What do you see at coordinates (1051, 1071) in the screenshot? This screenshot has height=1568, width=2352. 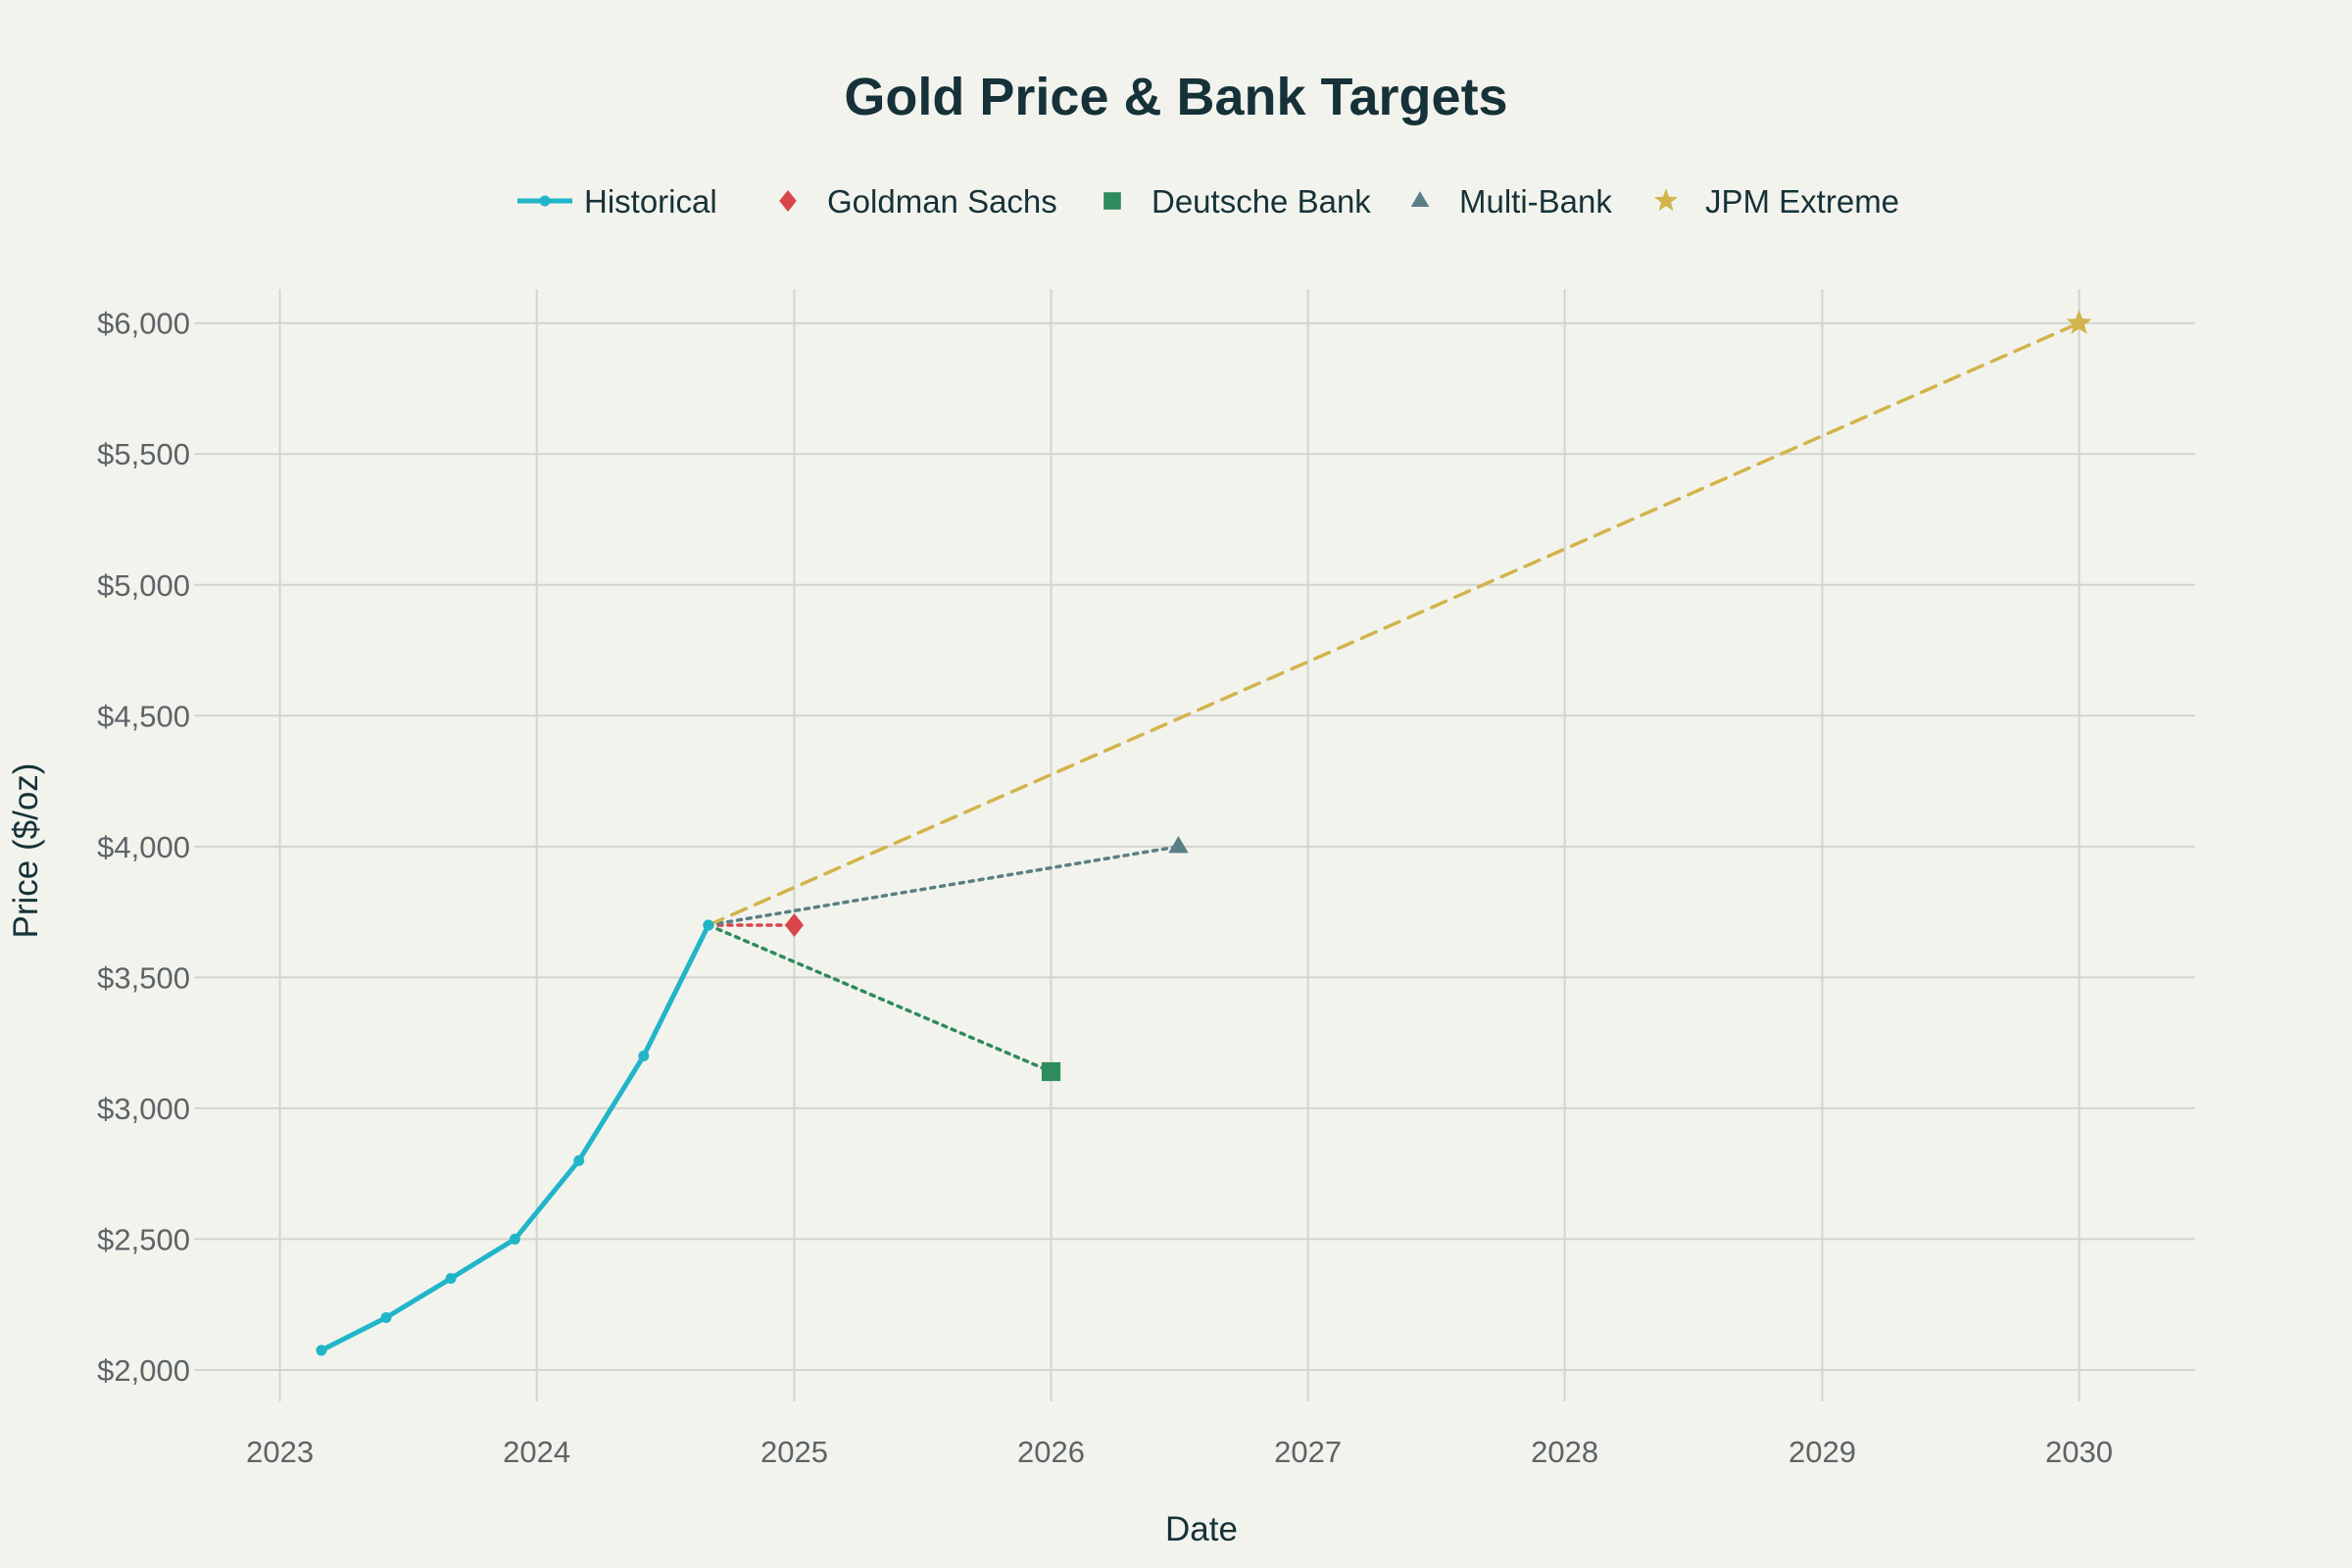 I see `data-point-deutsche-bank` at bounding box center [1051, 1071].